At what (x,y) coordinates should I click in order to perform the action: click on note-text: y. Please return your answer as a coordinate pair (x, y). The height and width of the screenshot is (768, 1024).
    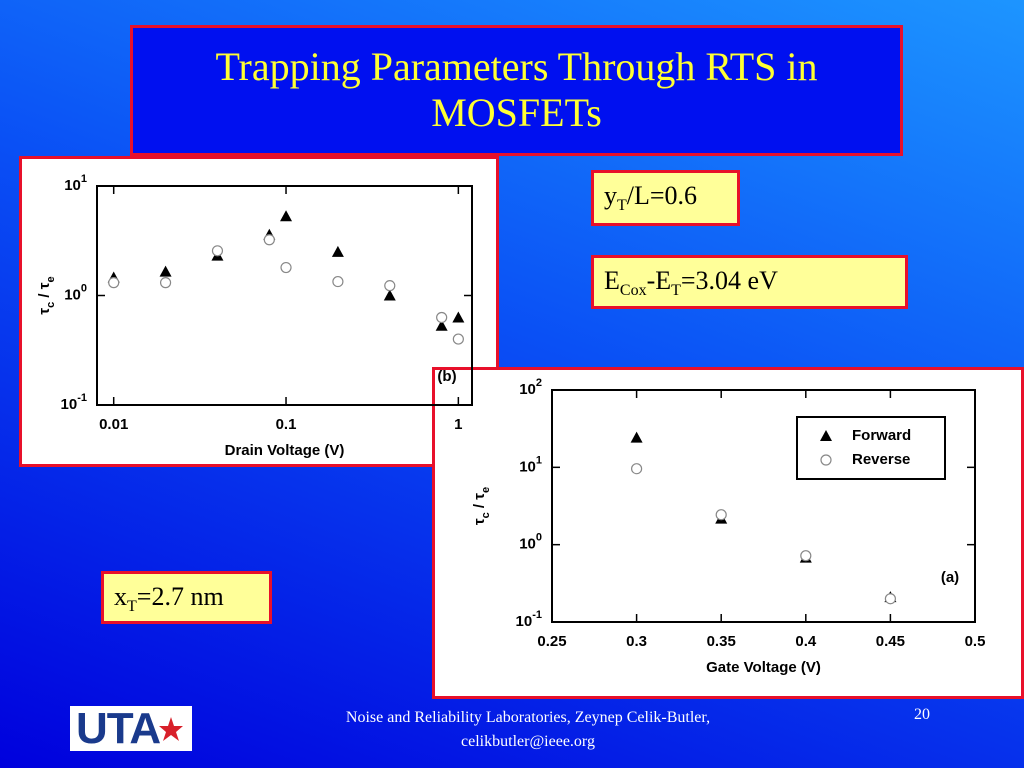
    Looking at the image, I should click on (610, 195).